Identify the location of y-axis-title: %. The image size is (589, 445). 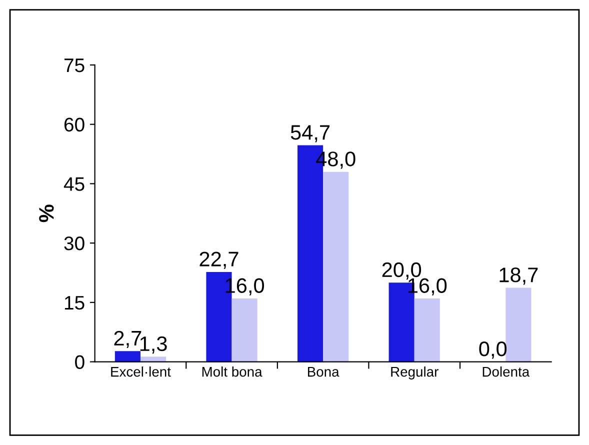
(46, 213).